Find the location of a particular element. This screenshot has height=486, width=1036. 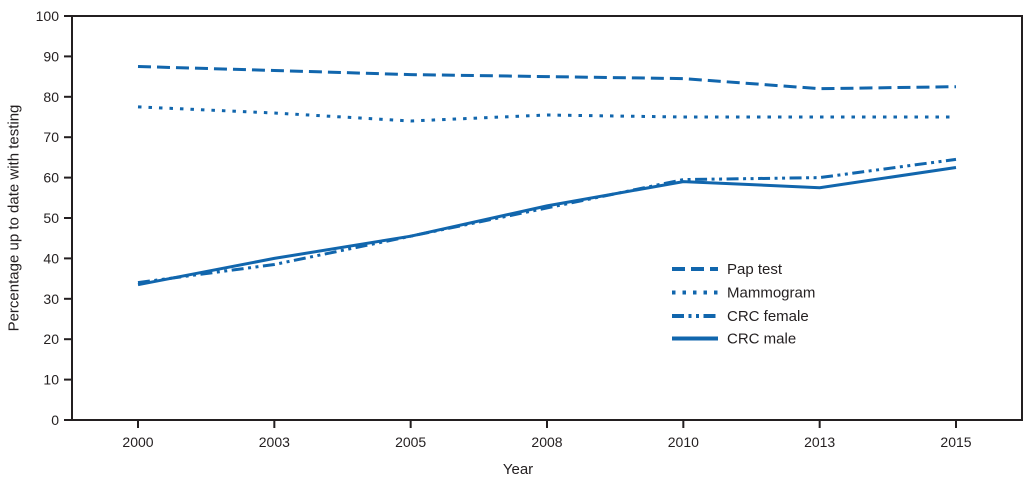

x-tick-label: 2000 is located at coordinates (137, 442).